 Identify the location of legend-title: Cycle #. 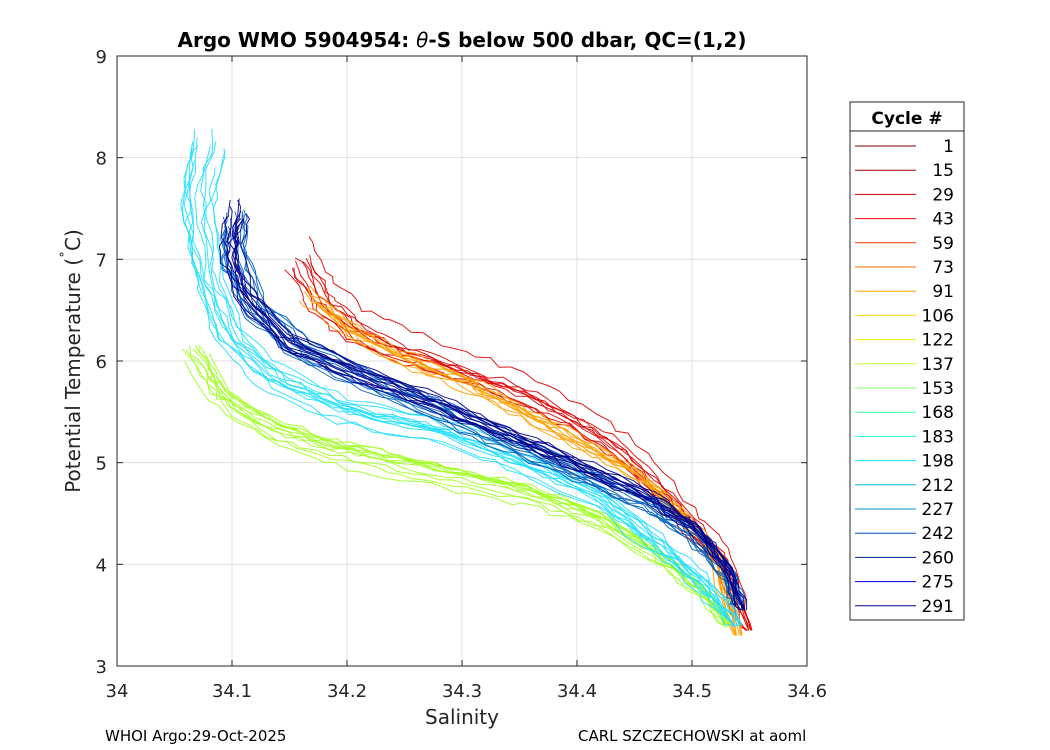
(906, 119).